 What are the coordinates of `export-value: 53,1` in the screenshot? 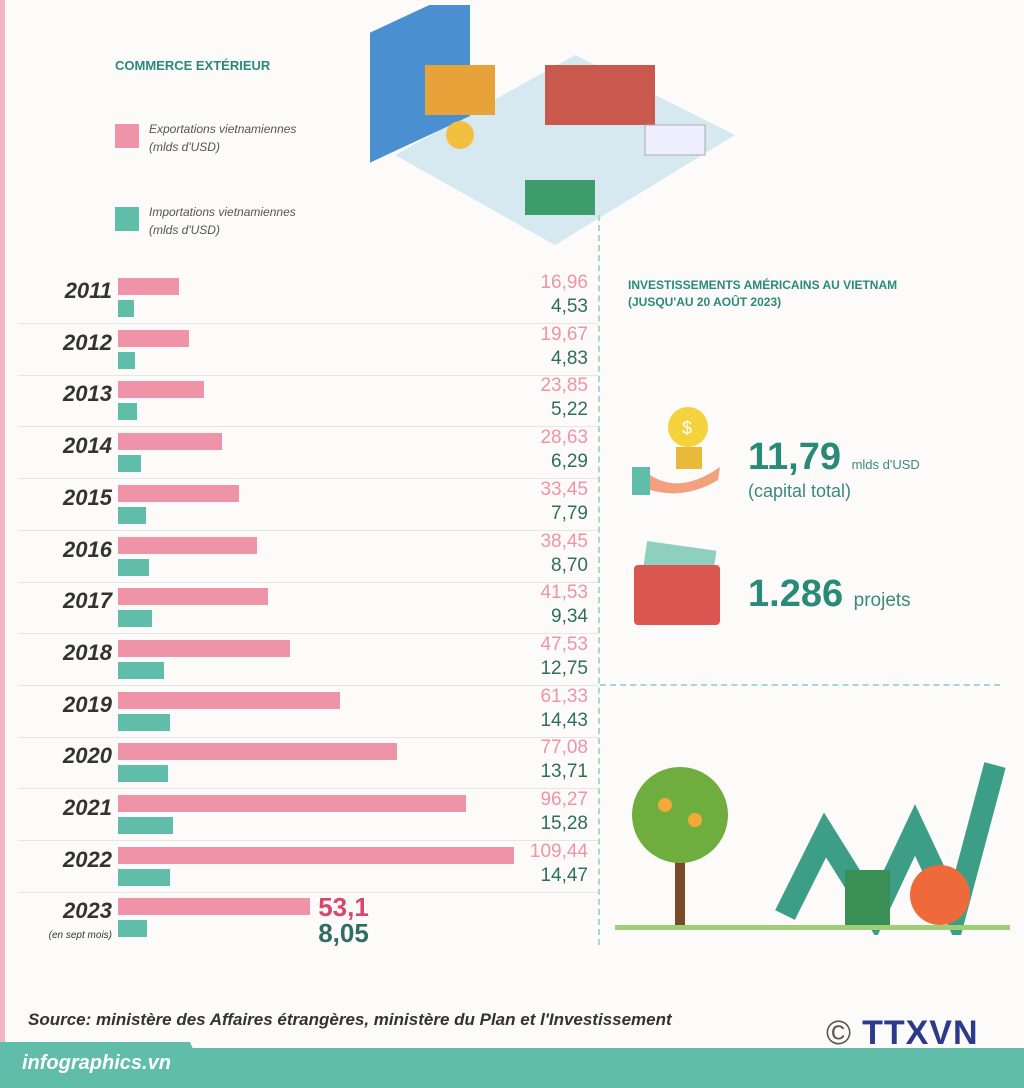 It's located at (343, 907).